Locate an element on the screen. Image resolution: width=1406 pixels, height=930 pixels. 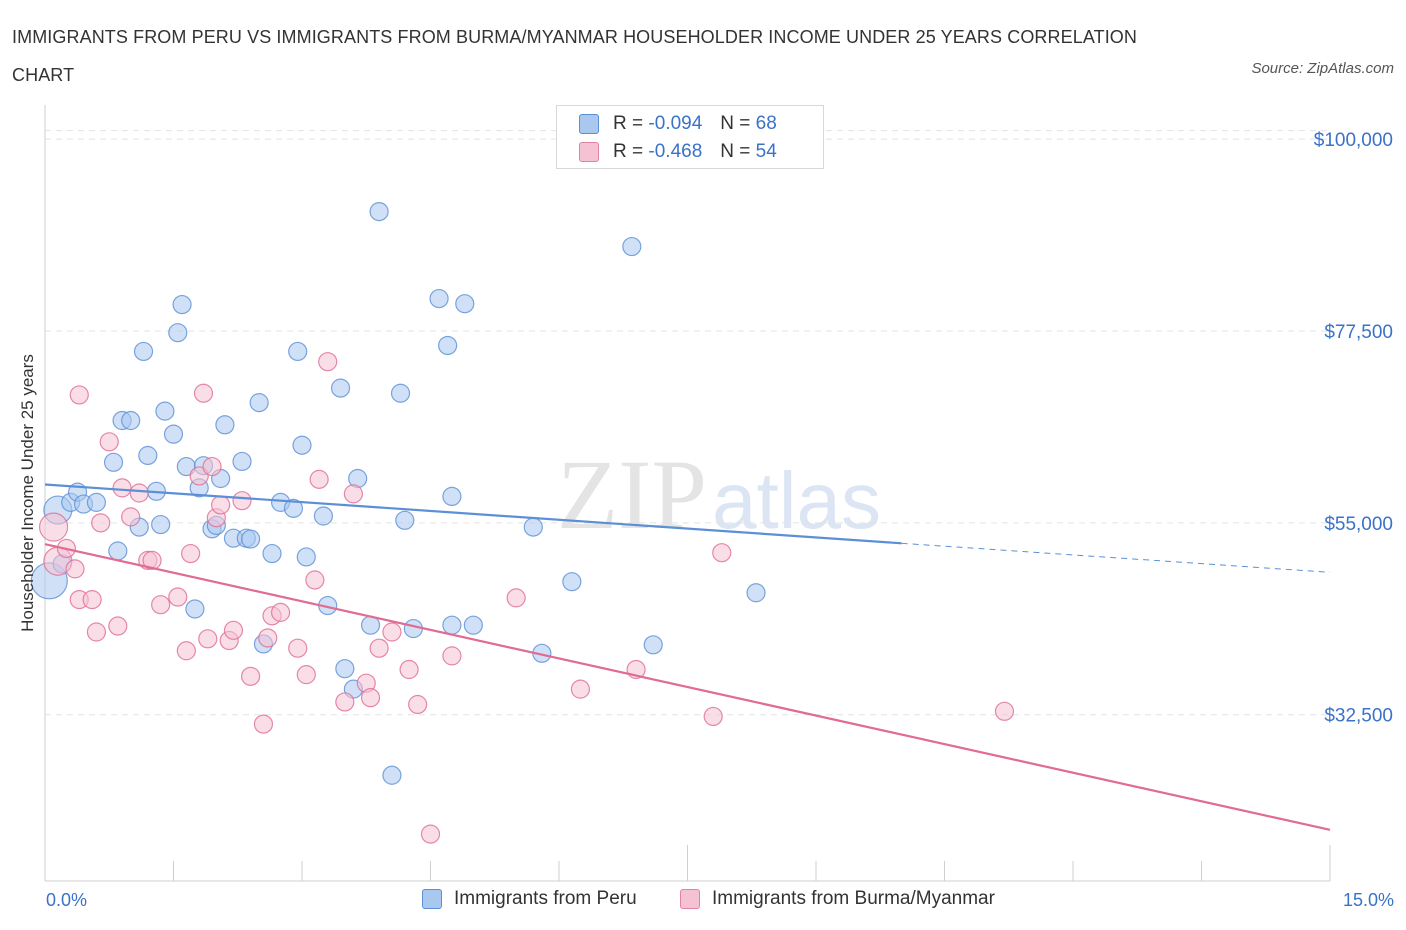
legend-r-value-burma: -0.468 is located at coordinates (675, 151).